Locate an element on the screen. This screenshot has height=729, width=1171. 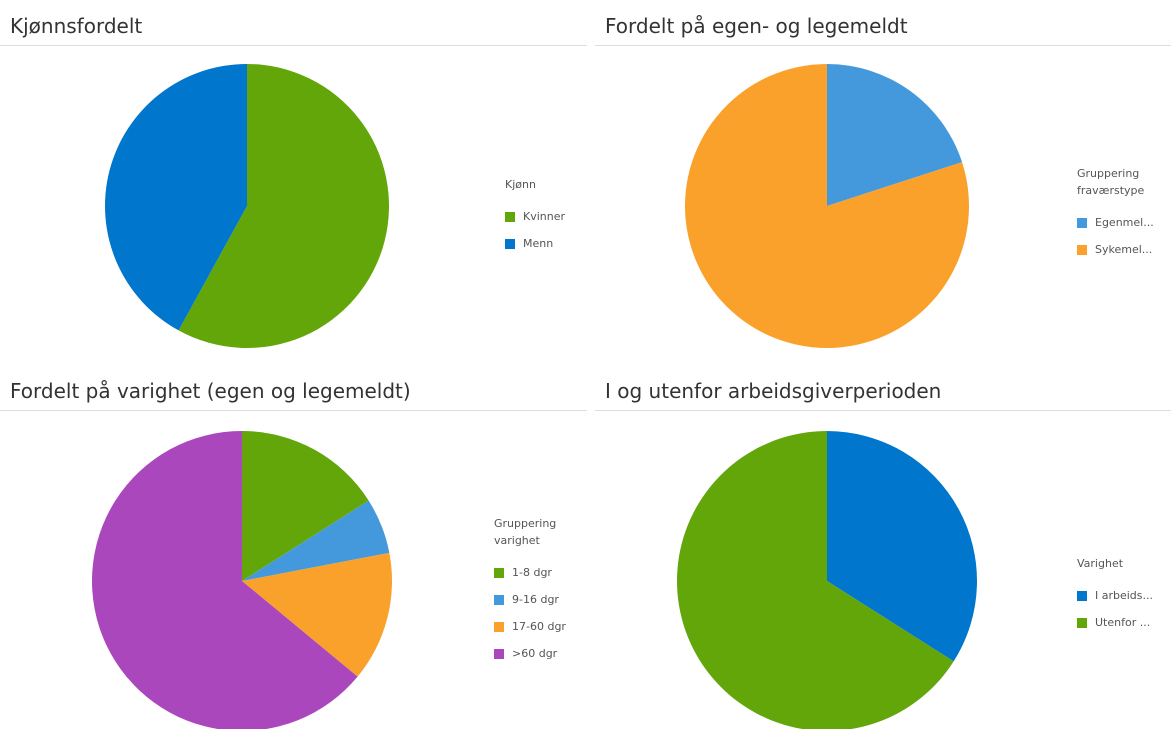
chart-title: Kjønnsfordelt is located at coordinates (76, 26).